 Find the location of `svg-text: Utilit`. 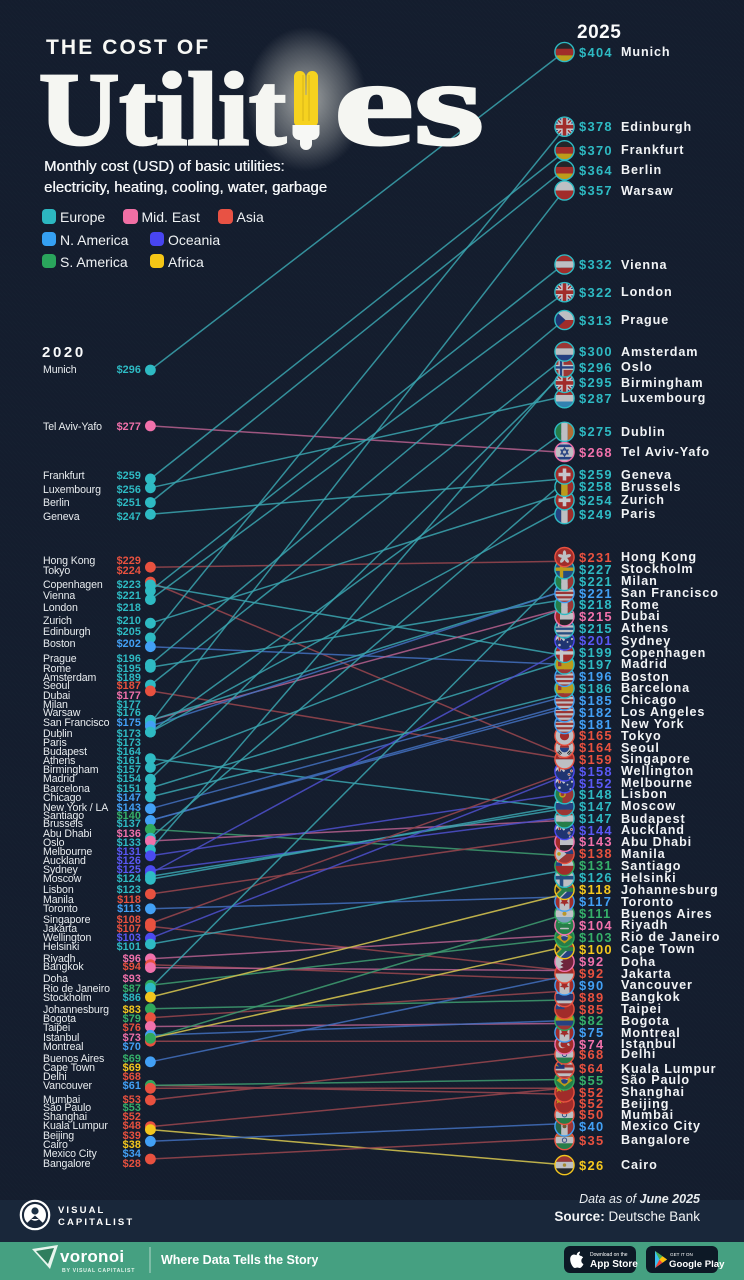

svg-text: Utilit is located at coordinates (162, 110).